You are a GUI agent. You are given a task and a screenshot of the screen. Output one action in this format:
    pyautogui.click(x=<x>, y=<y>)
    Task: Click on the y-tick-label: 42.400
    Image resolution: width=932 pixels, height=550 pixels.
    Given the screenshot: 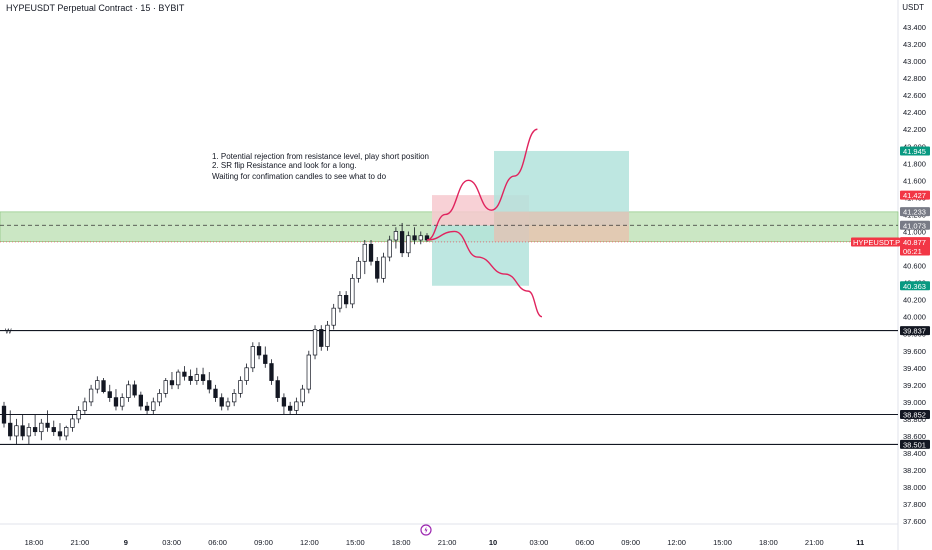 What is the action you would take?
    pyautogui.click(x=914, y=112)
    